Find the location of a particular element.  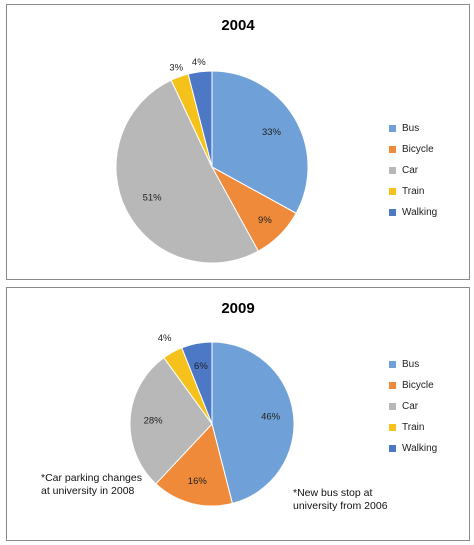

slice-label-walking: 6% is located at coordinates (201, 366).